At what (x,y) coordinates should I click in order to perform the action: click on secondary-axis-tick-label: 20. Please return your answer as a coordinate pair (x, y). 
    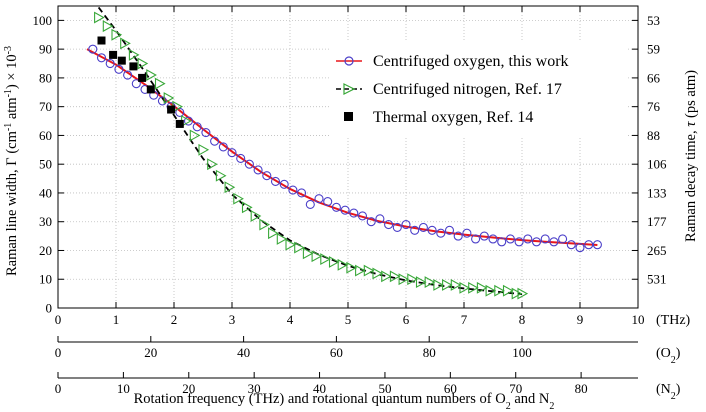
    Looking at the image, I should click on (188, 388).